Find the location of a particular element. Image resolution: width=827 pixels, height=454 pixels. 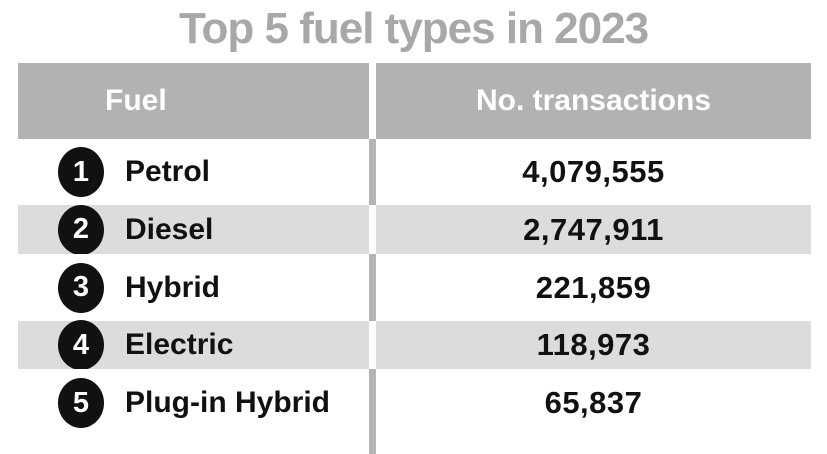

rank-number: 1 is located at coordinates (81, 171).